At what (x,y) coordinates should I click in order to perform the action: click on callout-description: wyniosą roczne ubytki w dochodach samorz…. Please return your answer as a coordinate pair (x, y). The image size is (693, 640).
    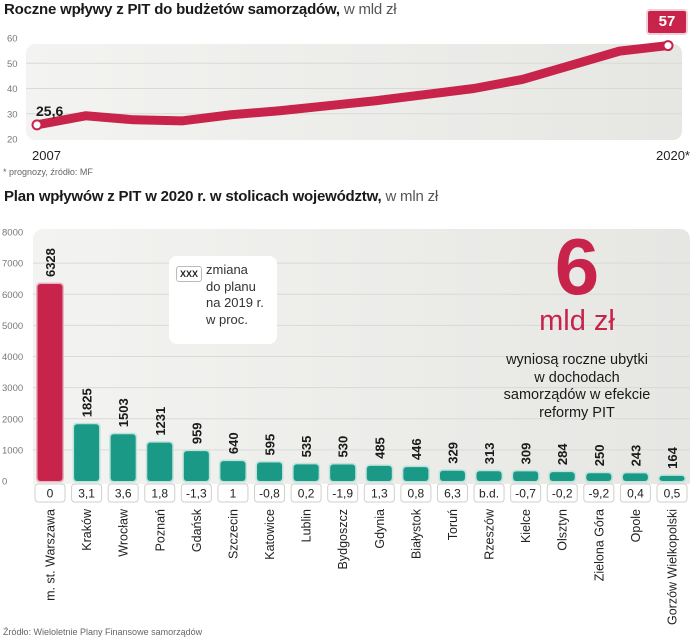
    Looking at the image, I should click on (577, 387).